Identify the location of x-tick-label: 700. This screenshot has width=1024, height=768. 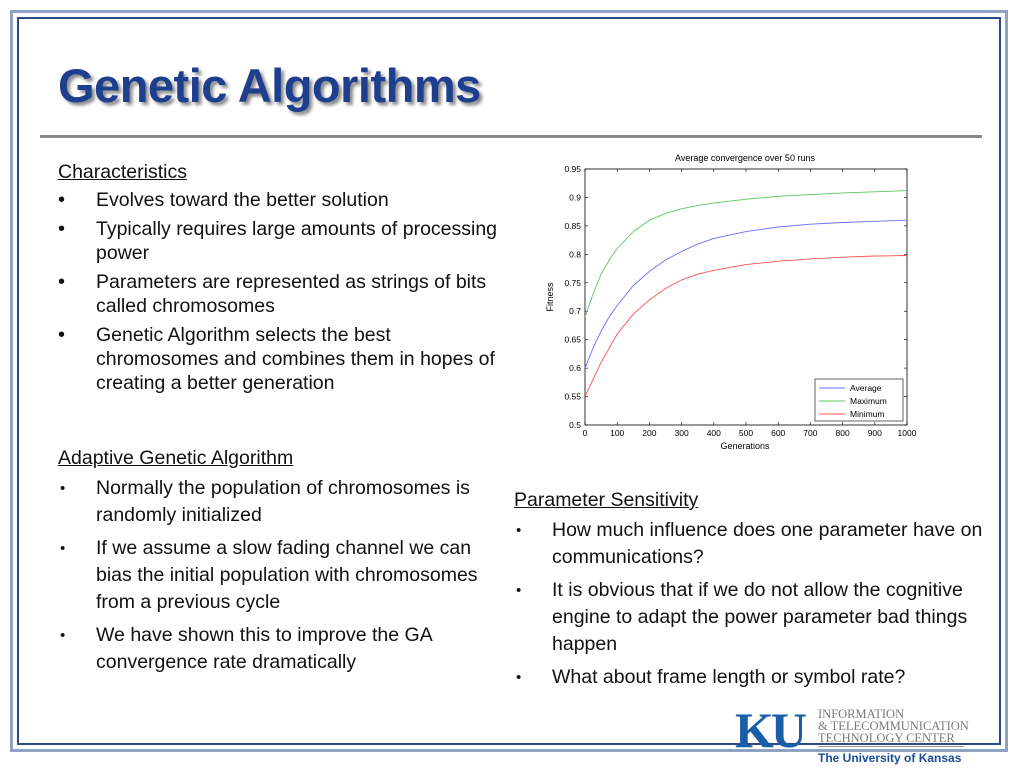
(810, 433).